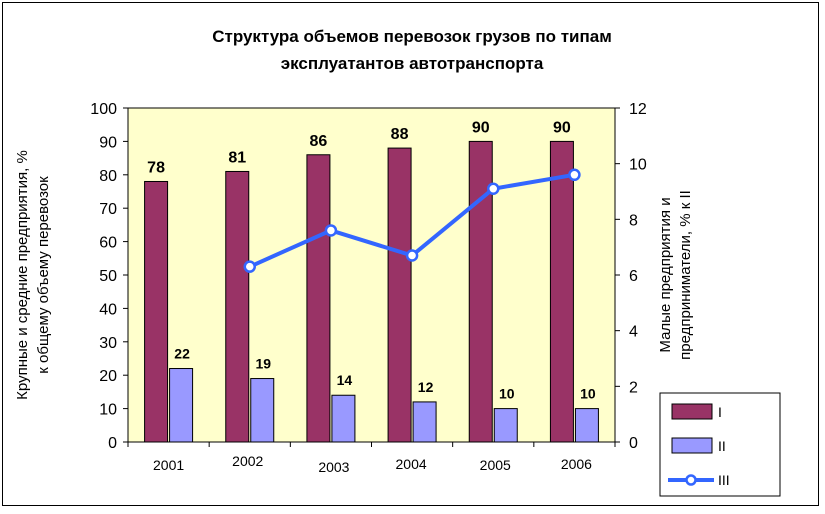  I want to click on data-label-I-2005: 90, so click(481, 127).